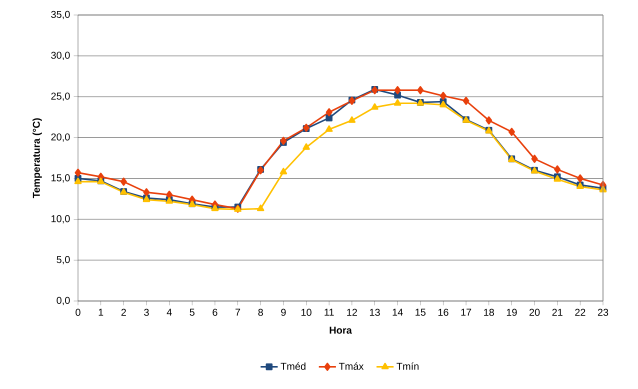 The width and height of the screenshot is (638, 389). I want to click on x-tick-label: 10, so click(306, 312).